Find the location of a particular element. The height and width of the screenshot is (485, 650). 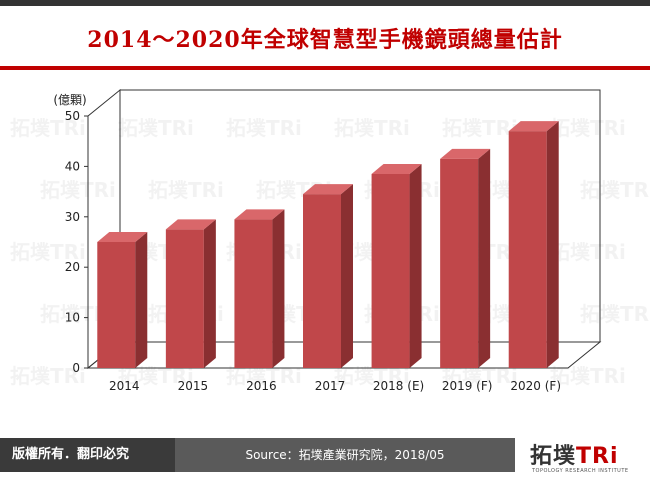

y-tick-label: 10 is located at coordinates (72, 318).